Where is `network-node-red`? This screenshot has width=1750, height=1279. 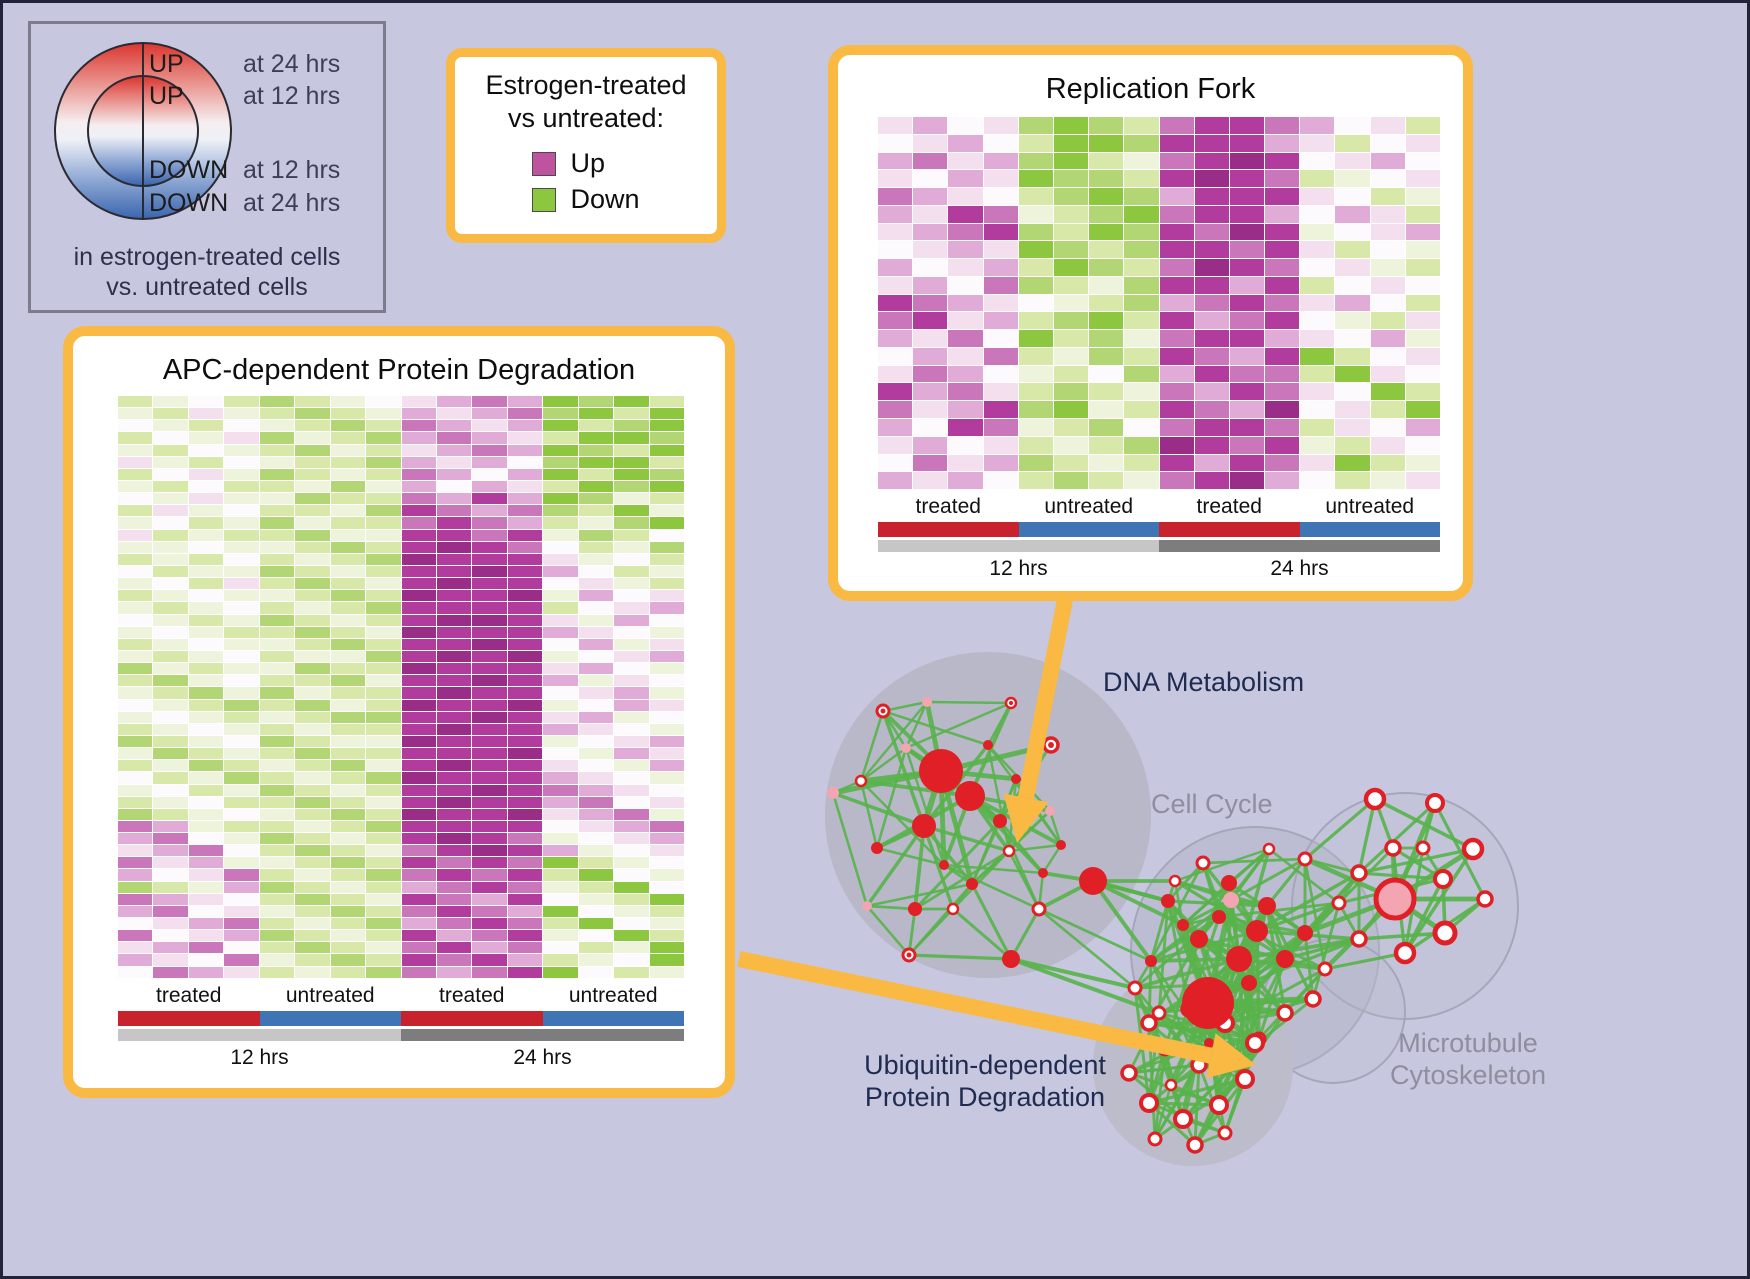 network-node-red is located at coordinates (972, 884).